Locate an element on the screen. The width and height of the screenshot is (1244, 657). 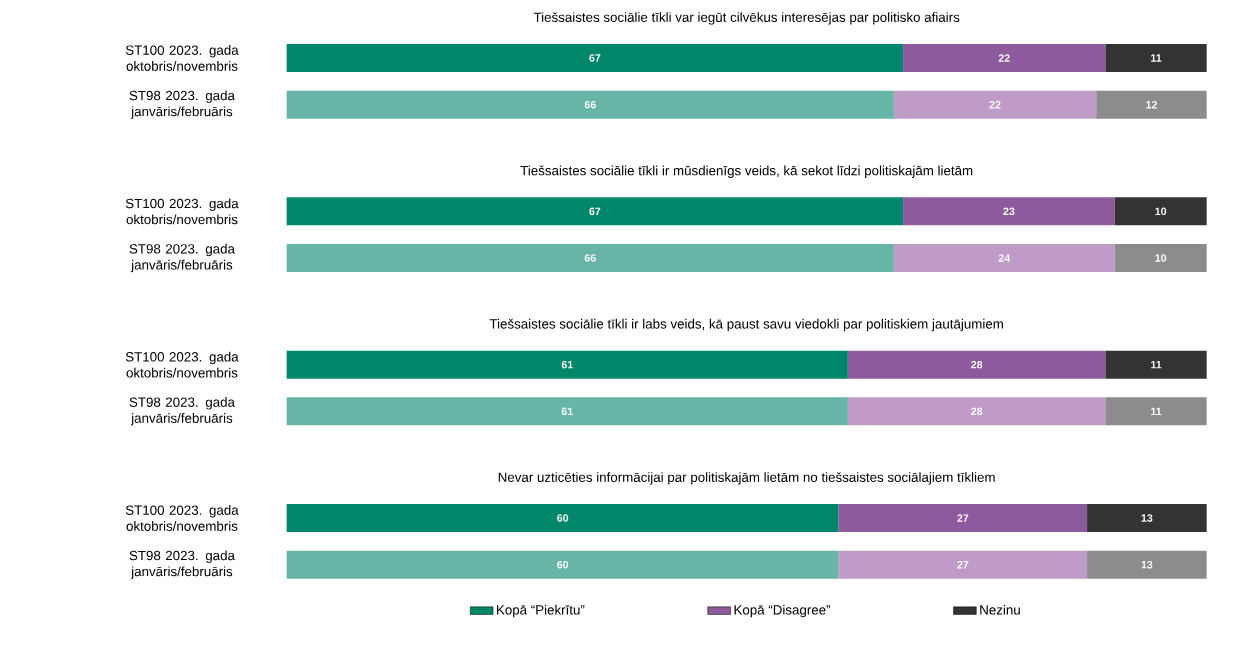
data-label: 12 is located at coordinates (1151, 104).